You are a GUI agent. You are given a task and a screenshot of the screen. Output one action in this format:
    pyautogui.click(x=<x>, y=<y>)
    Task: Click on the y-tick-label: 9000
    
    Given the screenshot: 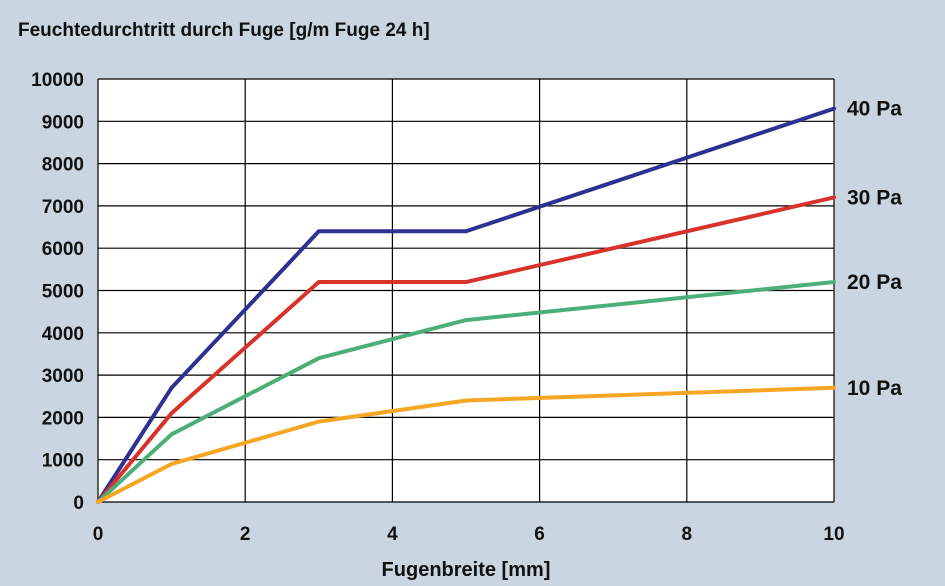 What is the action you would take?
    pyautogui.click(x=63, y=122)
    